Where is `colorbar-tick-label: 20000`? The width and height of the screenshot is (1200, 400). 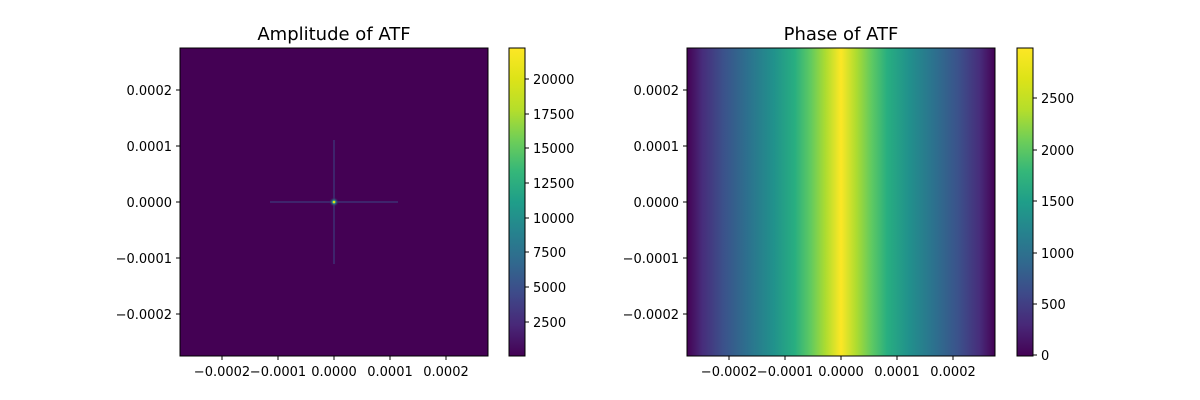
colorbar-tick-label: 20000 is located at coordinates (553, 80).